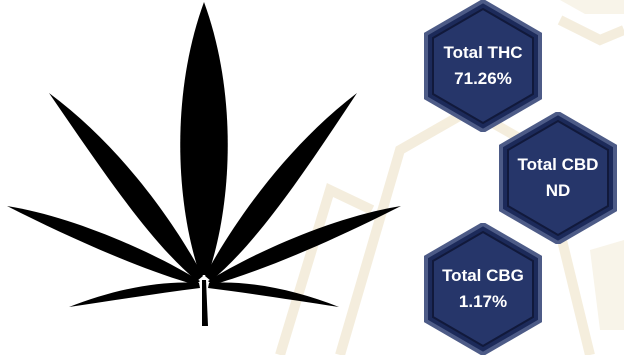 The image size is (624, 355). I want to click on total-cbg-value: 1.17%, so click(483, 301).